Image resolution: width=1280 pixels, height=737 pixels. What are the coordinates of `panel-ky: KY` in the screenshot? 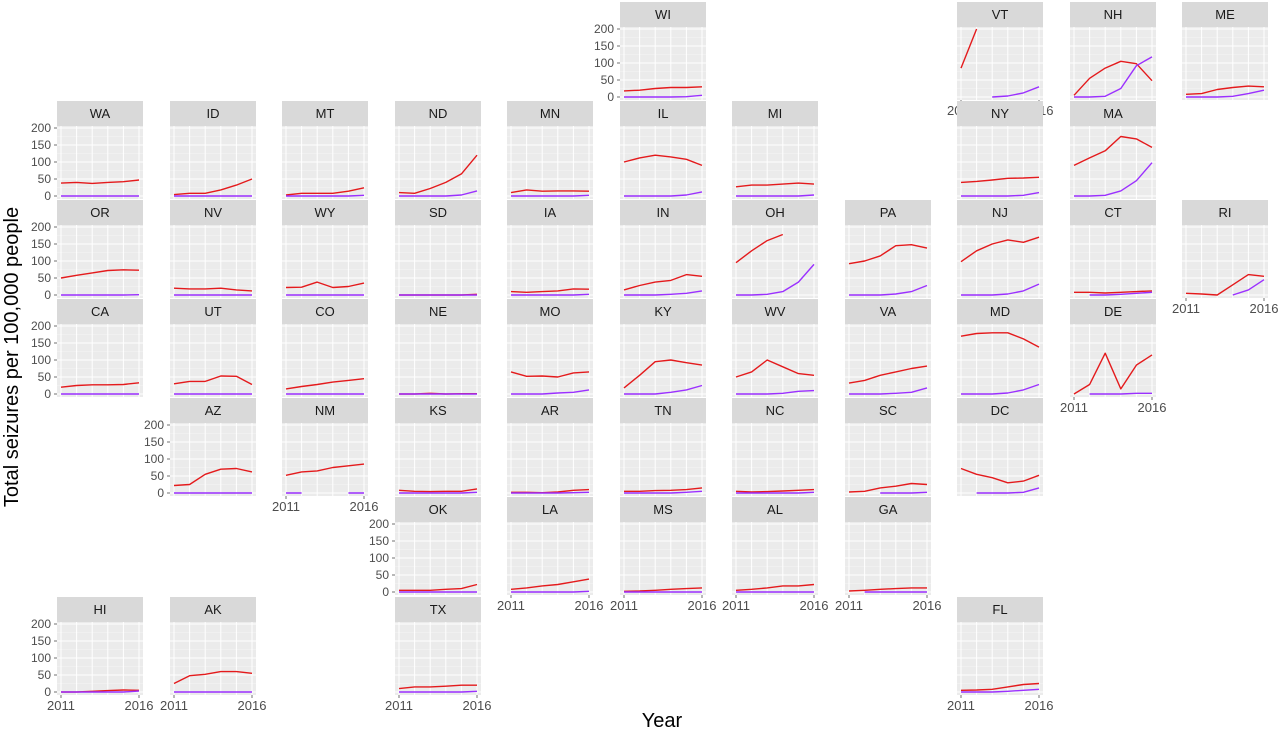 It's located at (663, 348).